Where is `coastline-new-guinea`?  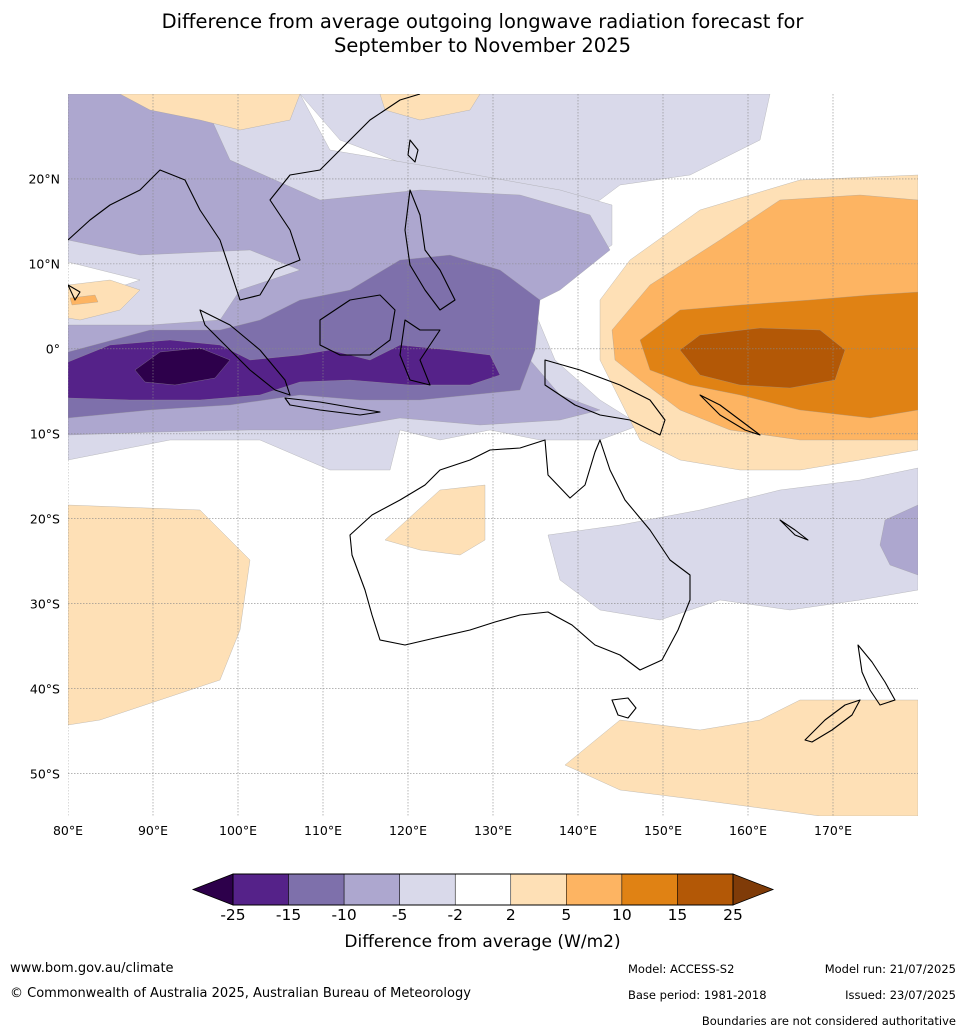
coastline-new-guinea is located at coordinates (605, 397).